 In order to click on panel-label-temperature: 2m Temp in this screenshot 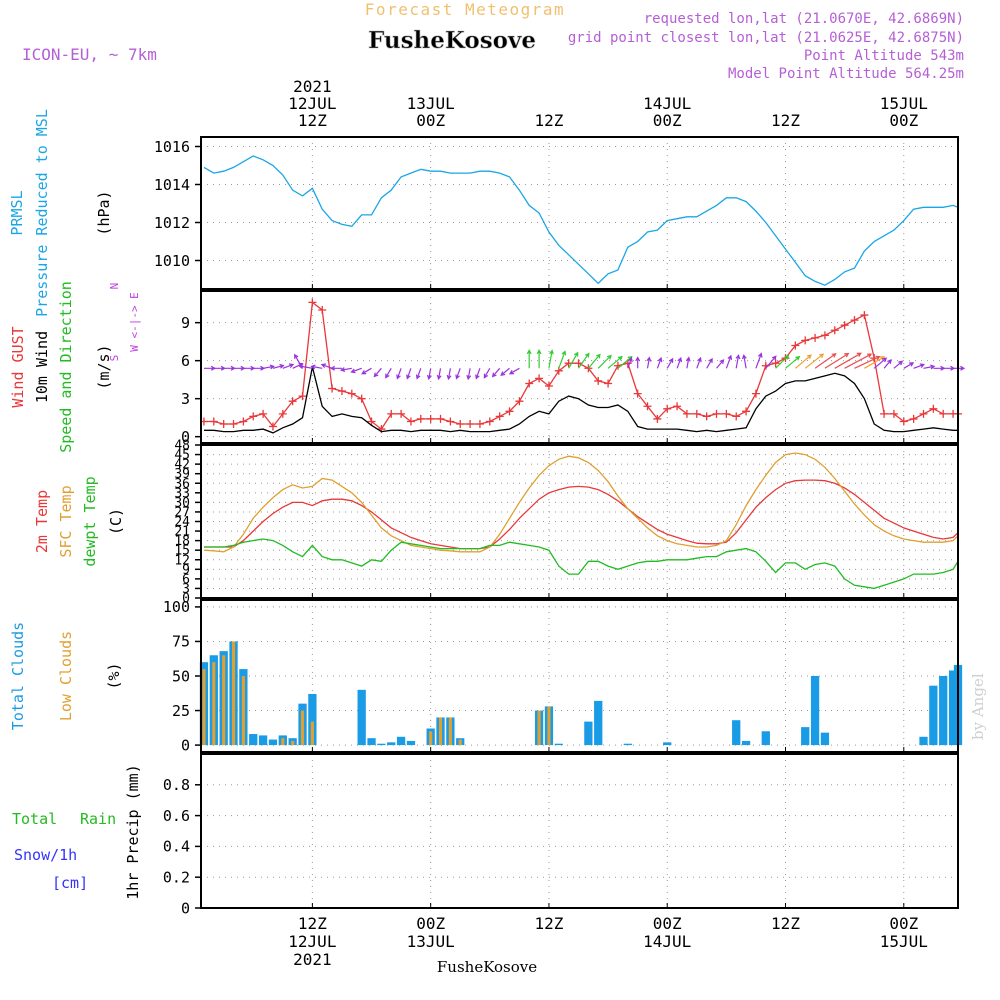, I will do `click(42, 521)`.